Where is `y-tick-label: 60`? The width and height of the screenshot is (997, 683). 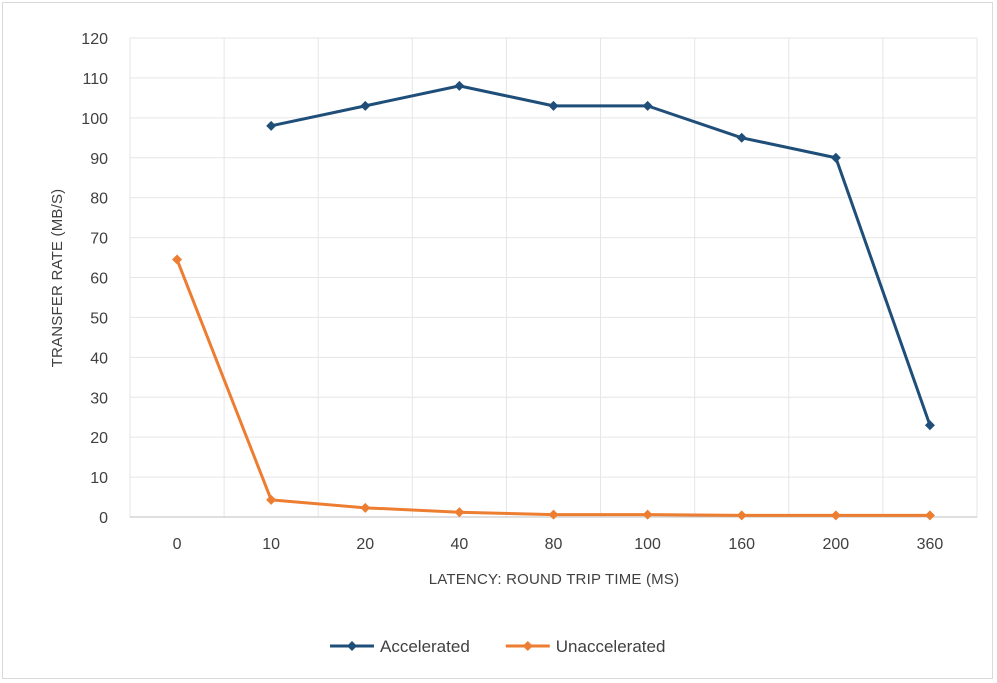 y-tick-label: 60 is located at coordinates (99, 279).